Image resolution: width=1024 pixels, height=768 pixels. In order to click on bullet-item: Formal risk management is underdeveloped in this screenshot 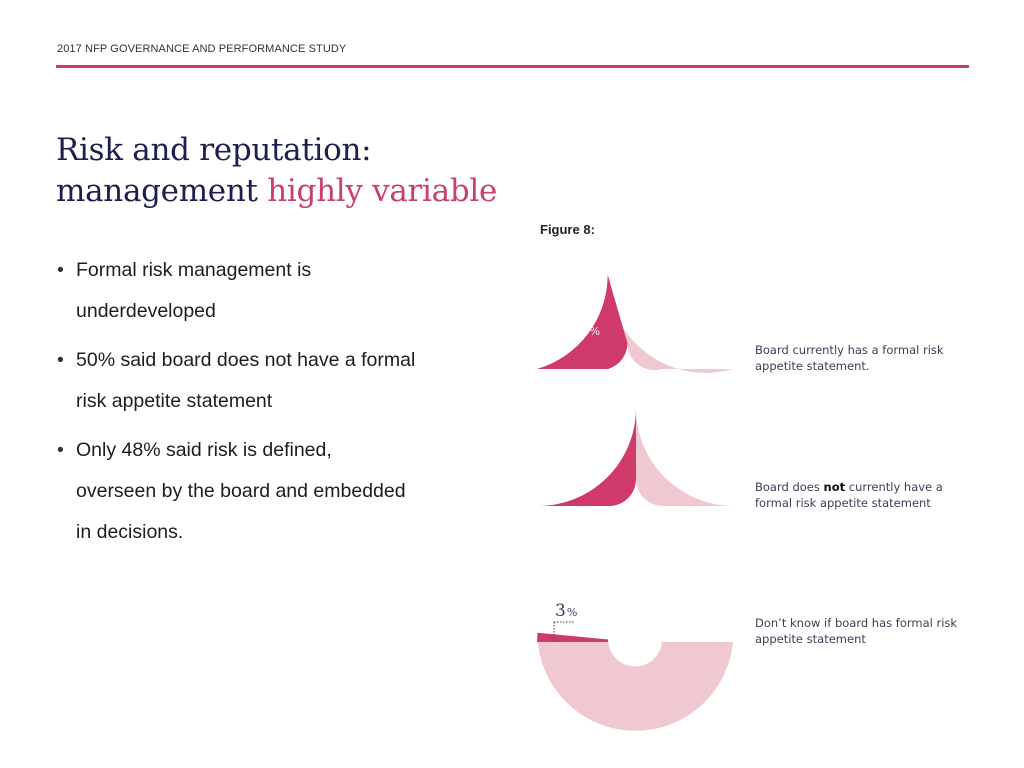, I will do `click(236, 291)`.